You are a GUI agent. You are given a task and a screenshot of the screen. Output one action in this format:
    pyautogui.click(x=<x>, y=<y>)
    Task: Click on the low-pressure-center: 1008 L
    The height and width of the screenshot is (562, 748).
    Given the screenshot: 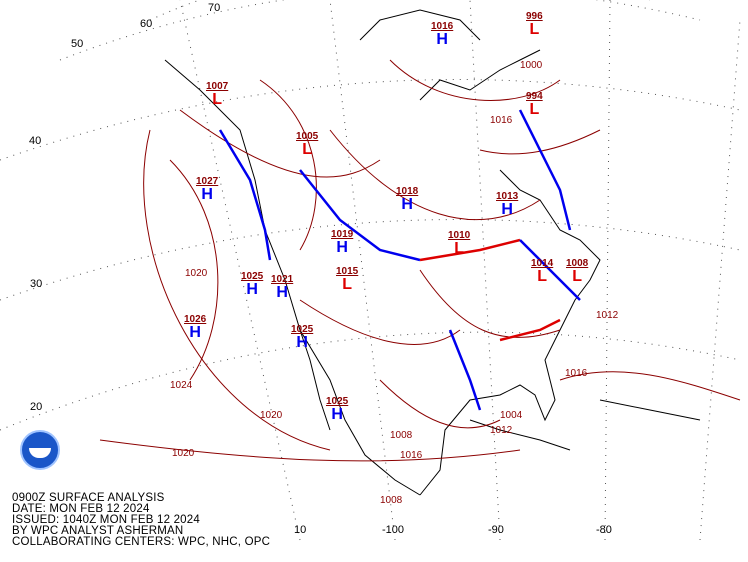 What is the action you would take?
    pyautogui.click(x=577, y=271)
    